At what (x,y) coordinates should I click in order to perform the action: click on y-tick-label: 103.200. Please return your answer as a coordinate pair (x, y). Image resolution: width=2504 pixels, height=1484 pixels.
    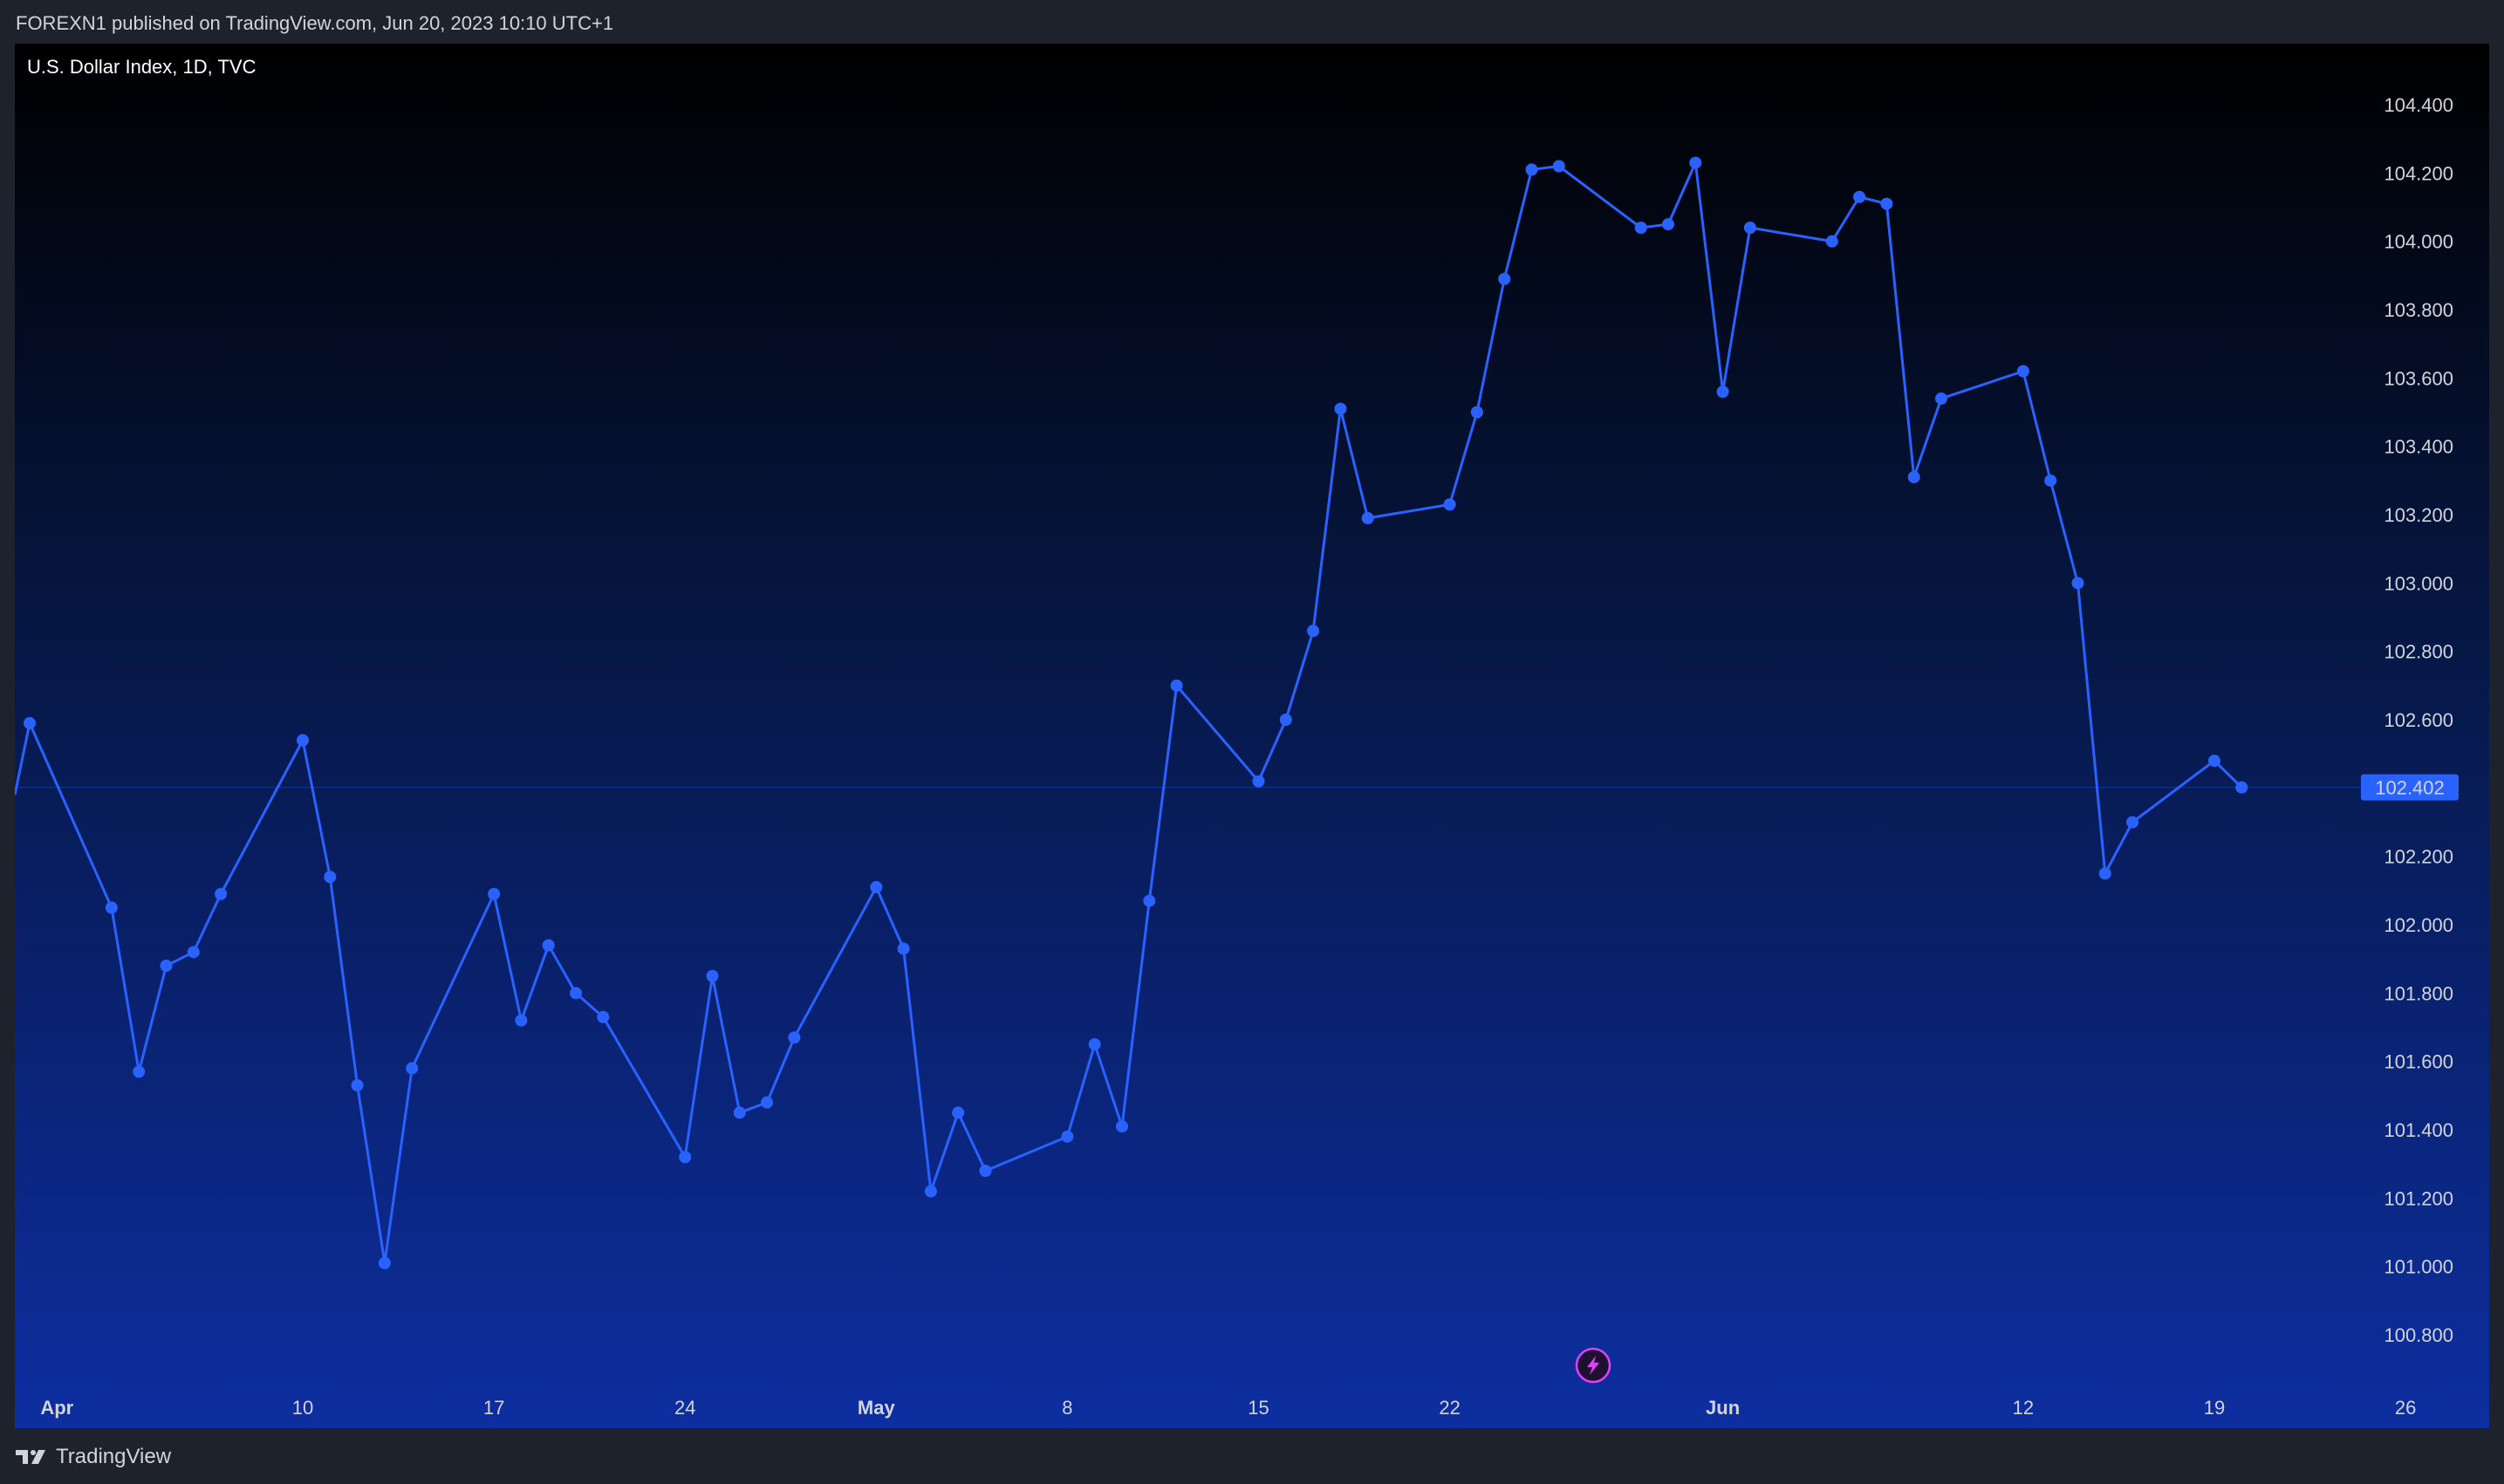
    Looking at the image, I should click on (2418, 515).